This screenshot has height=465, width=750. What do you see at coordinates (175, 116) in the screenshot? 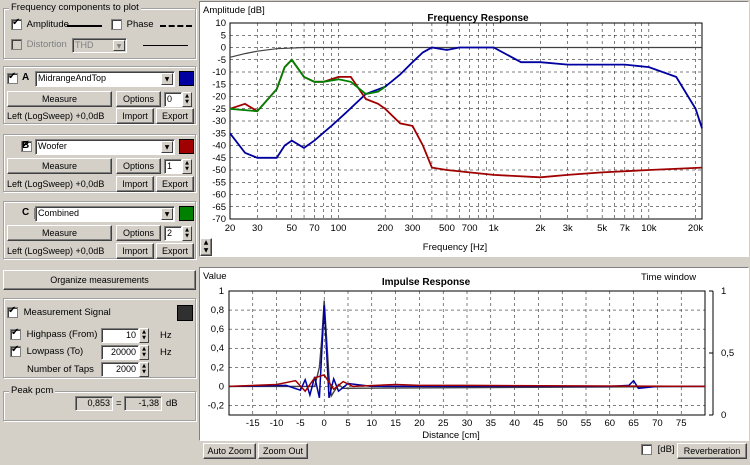
I see `measurement-a-export-button: Export` at bounding box center [175, 116].